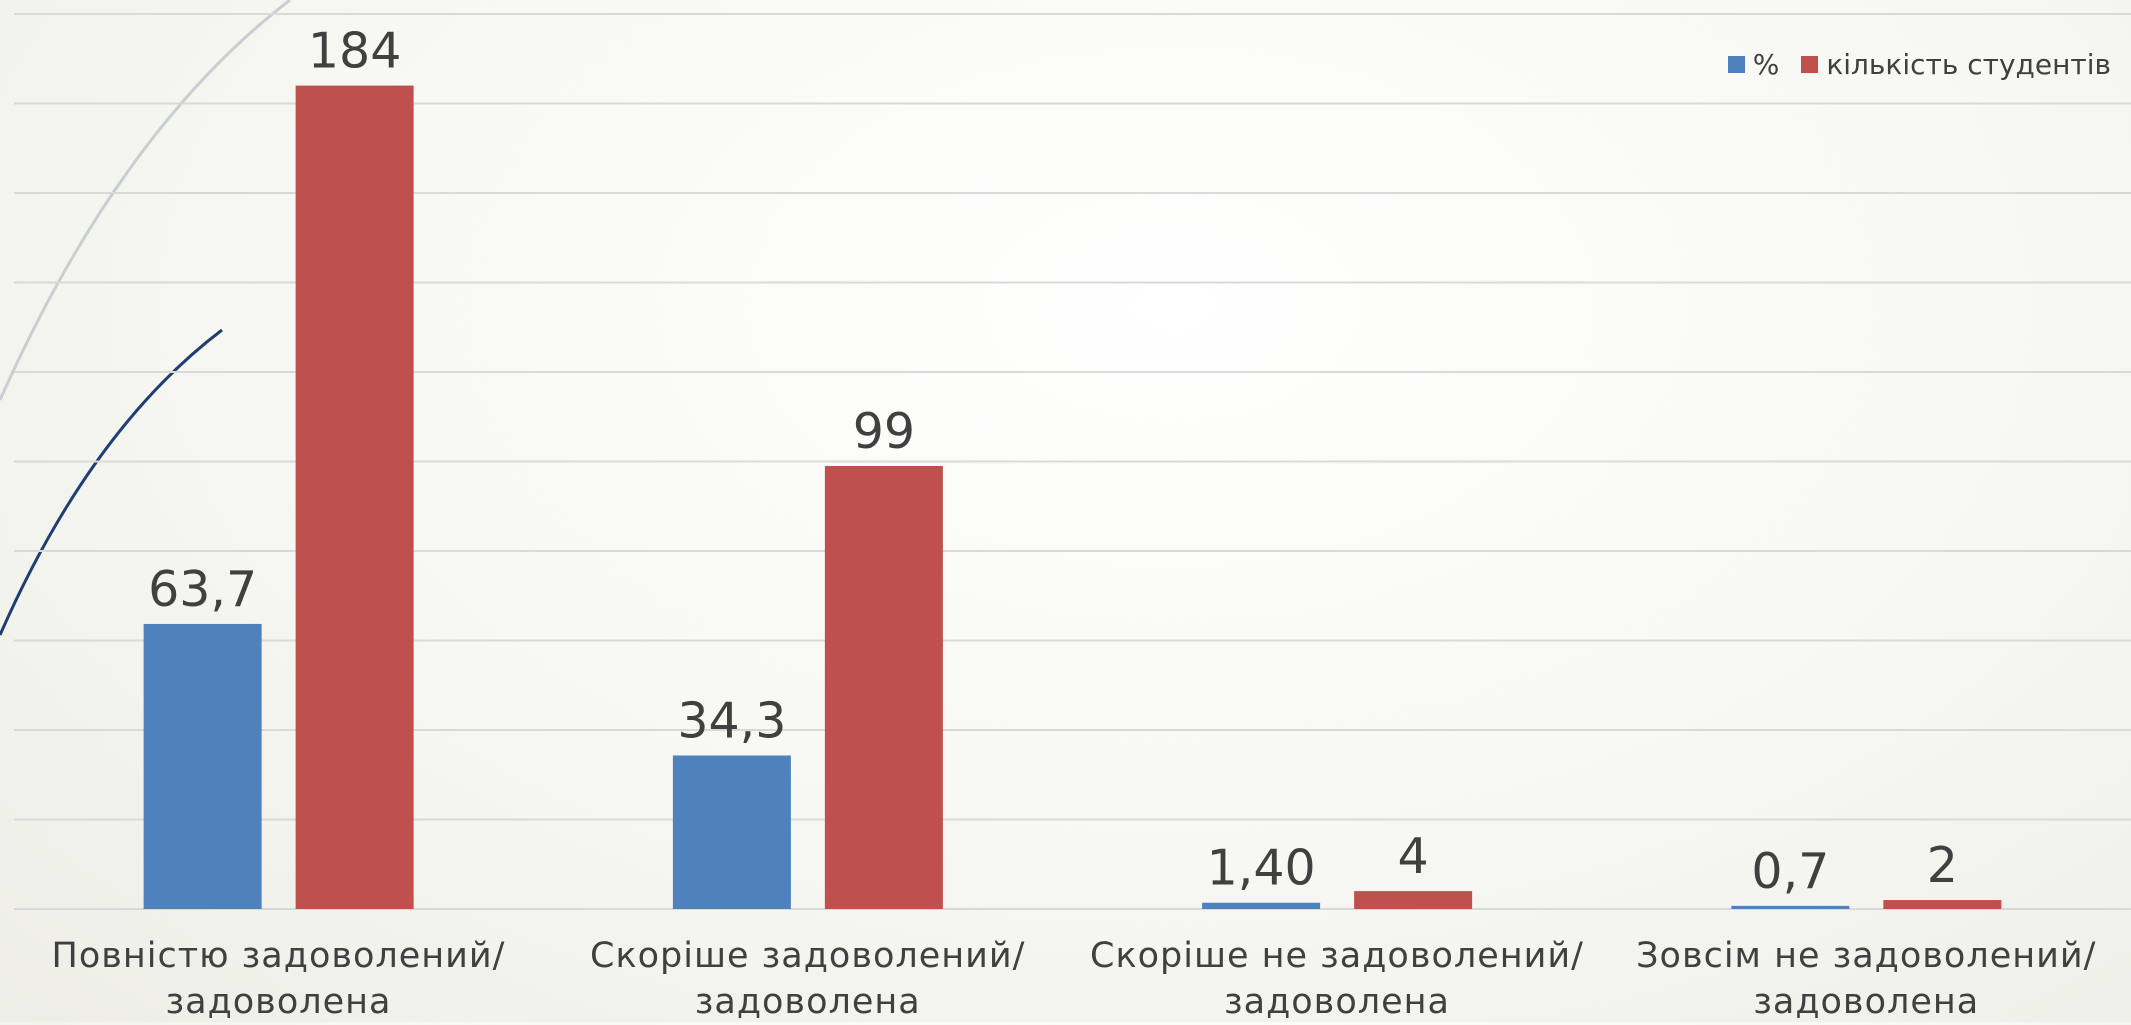  I want to click on value-label: 2, so click(1942, 865).